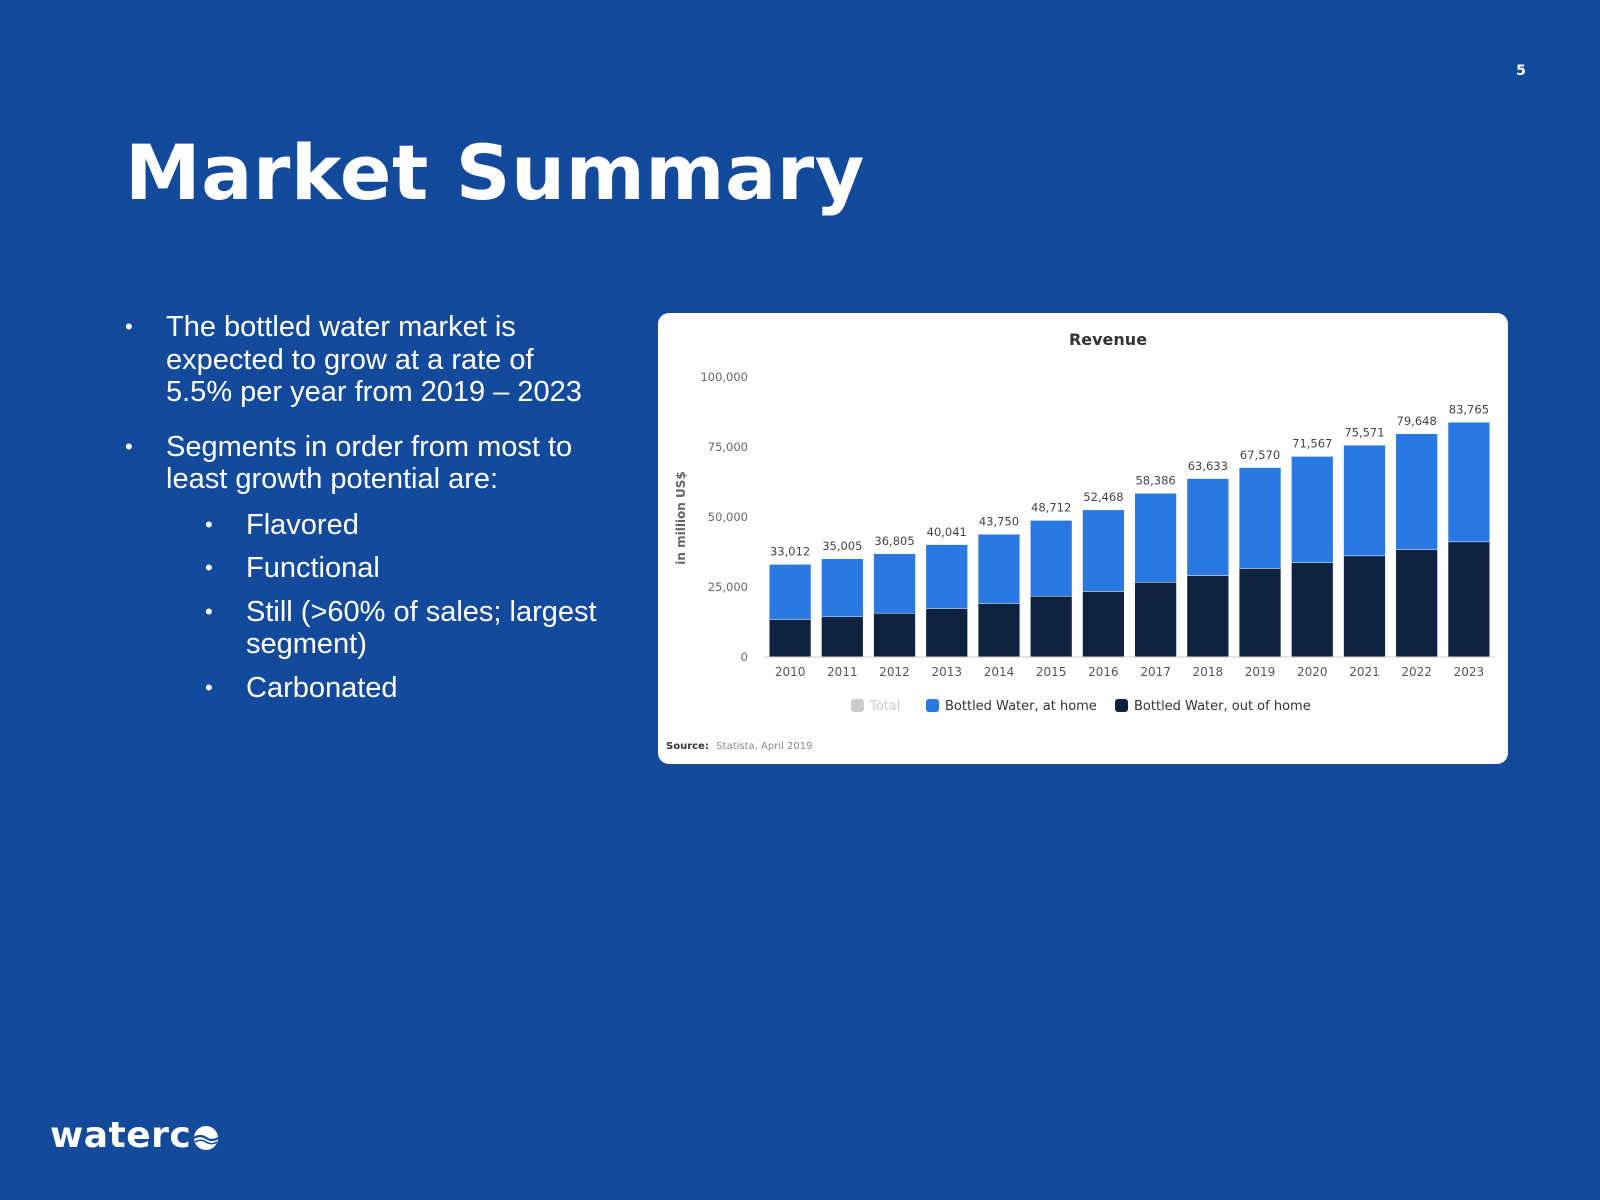 Image resolution: width=1600 pixels, height=1200 pixels. I want to click on x-tick-label: 2021, so click(1364, 672).